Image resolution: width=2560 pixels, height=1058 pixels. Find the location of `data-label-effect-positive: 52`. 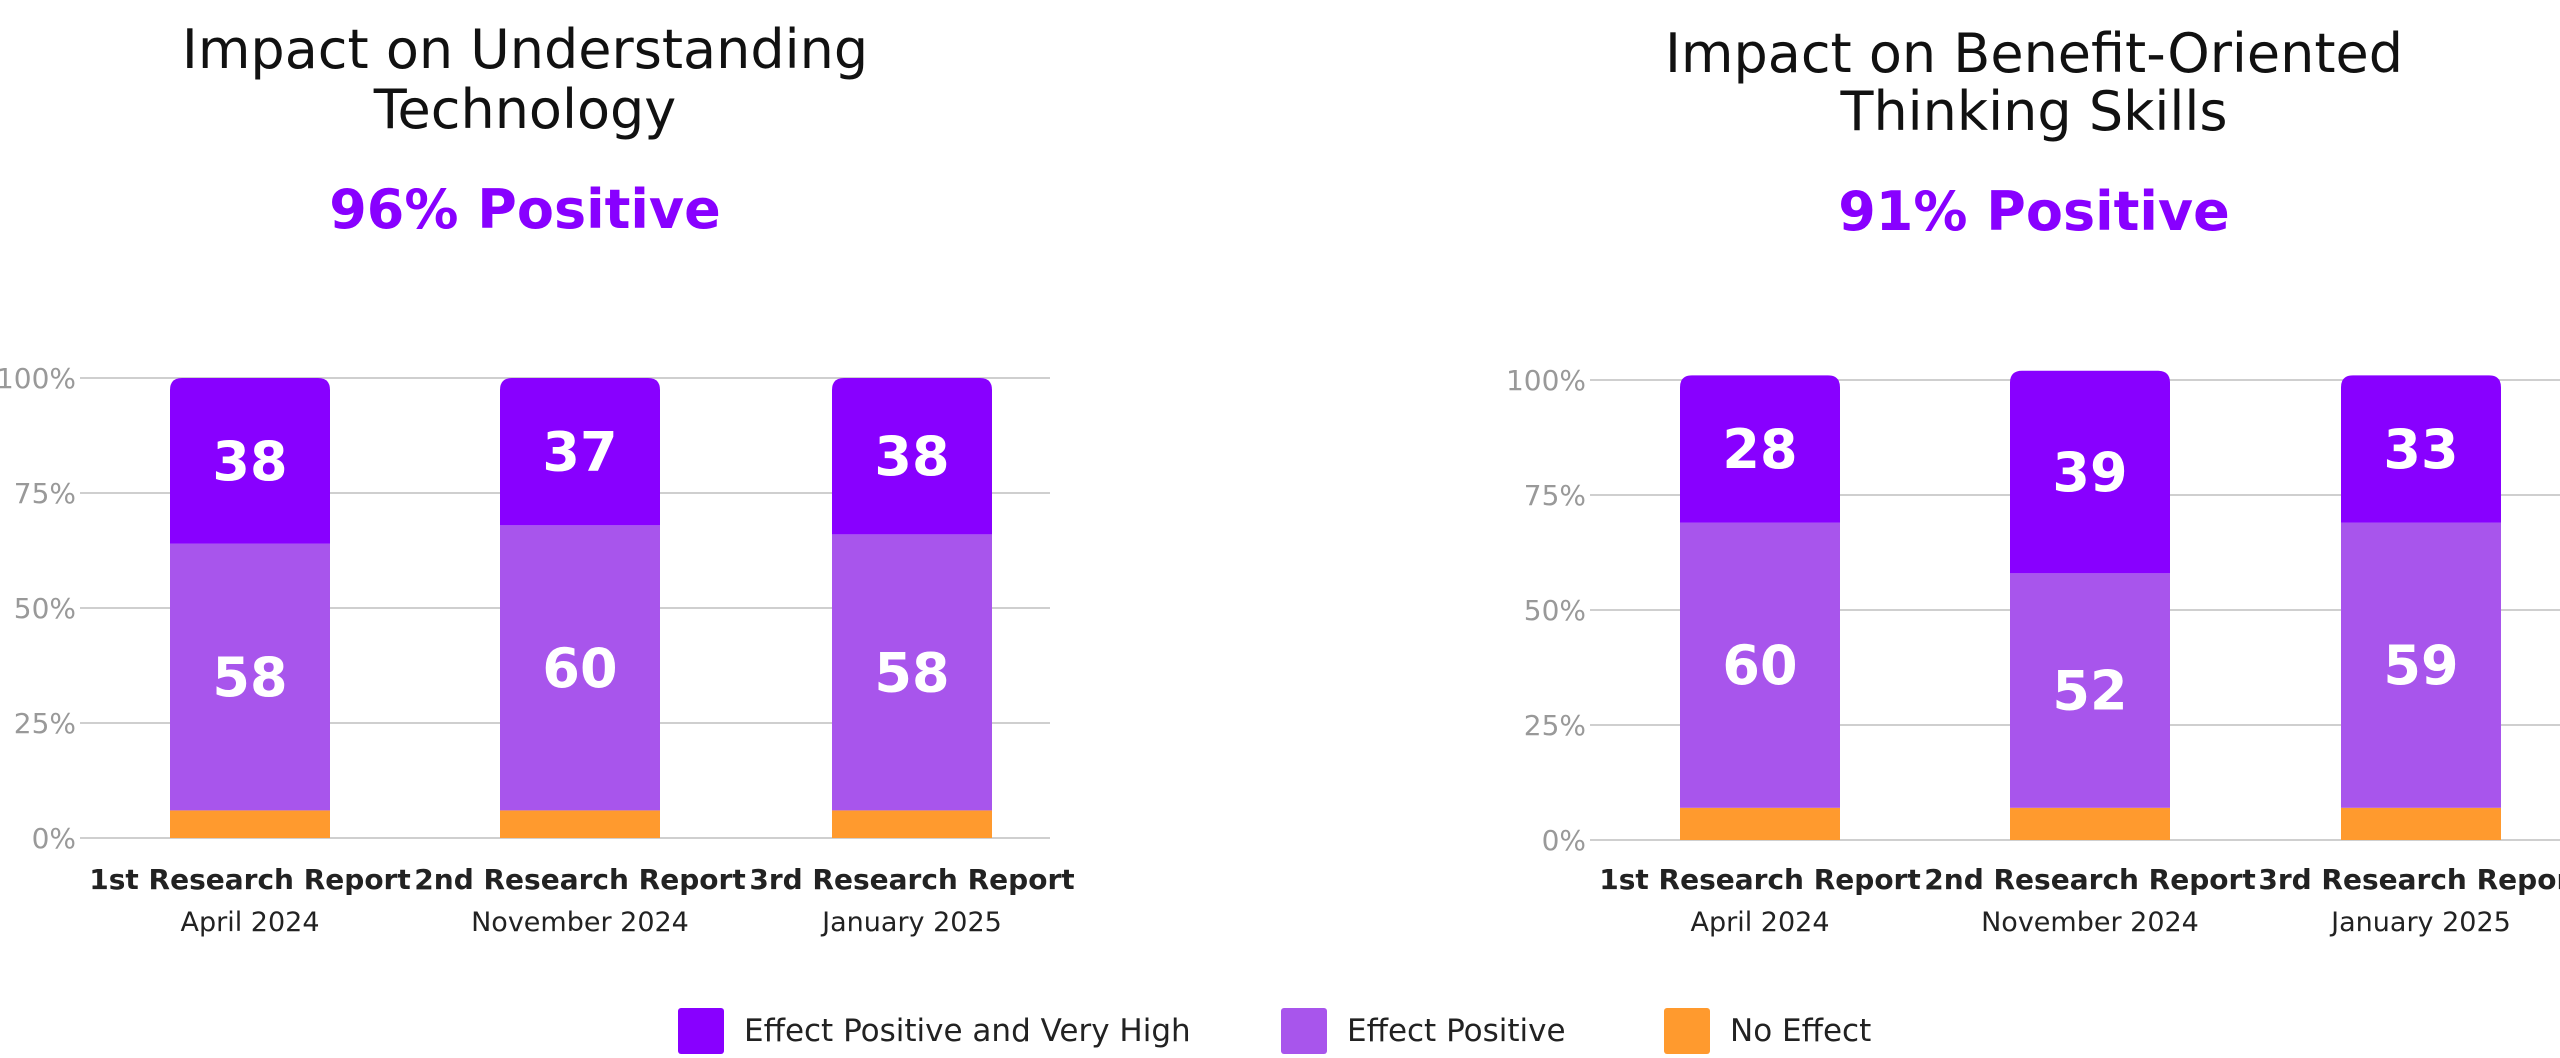

data-label-effect-positive: 52 is located at coordinates (2089, 691).